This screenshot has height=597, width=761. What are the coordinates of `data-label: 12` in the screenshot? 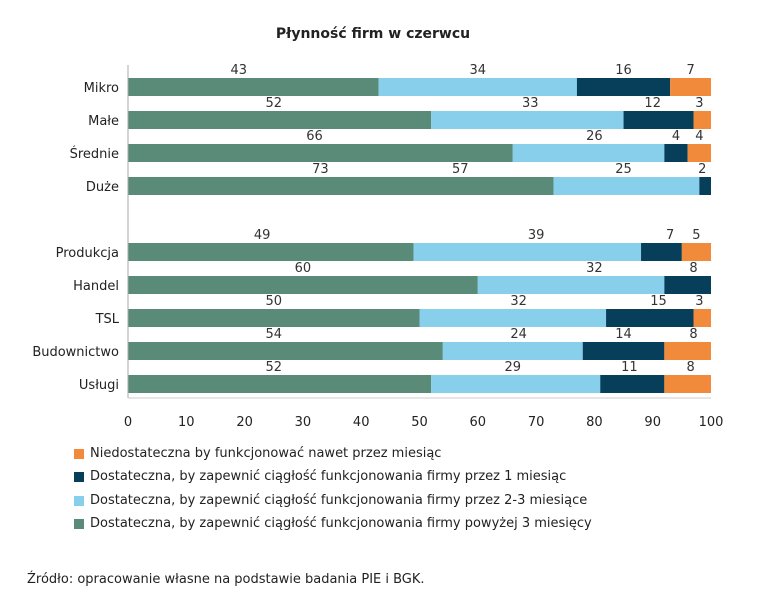 It's located at (652, 103).